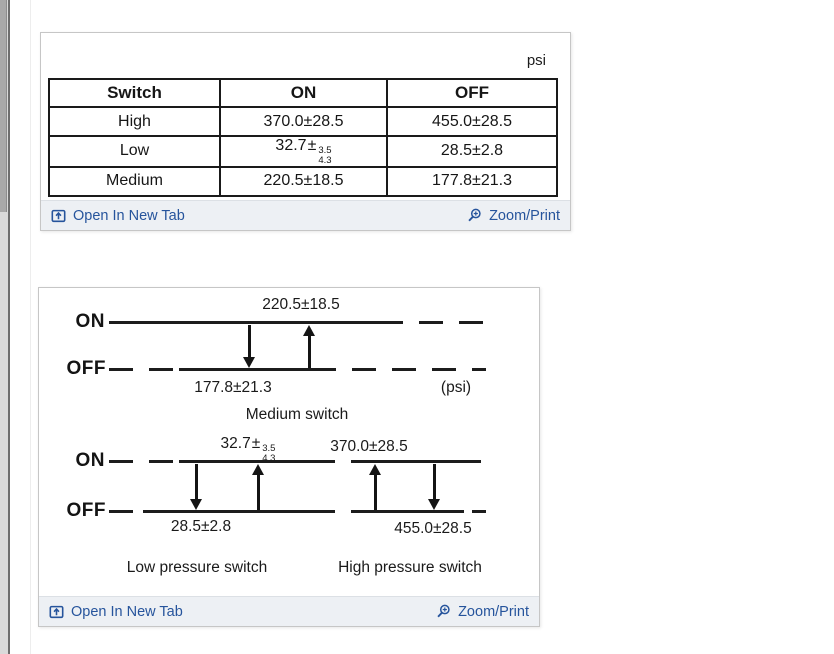  Describe the element at coordinates (4, 327) in the screenshot. I see `left-scrollbar-track` at that location.